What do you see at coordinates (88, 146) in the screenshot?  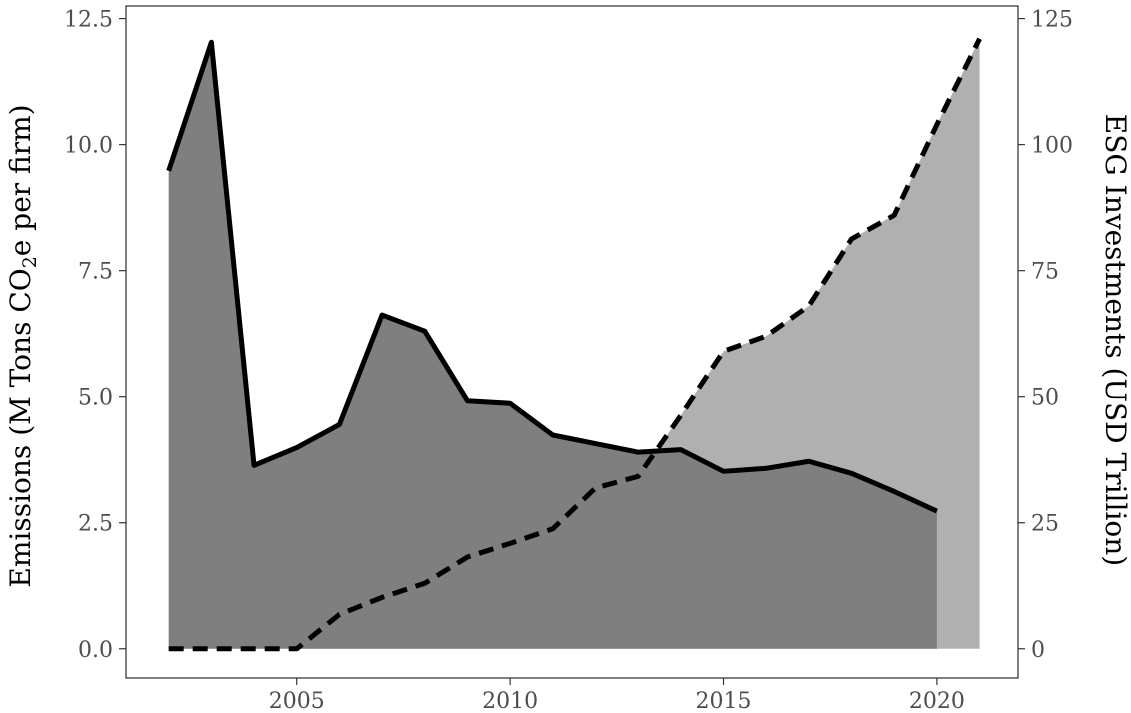 I see `y-left-tick-label: 10.0` at bounding box center [88, 146].